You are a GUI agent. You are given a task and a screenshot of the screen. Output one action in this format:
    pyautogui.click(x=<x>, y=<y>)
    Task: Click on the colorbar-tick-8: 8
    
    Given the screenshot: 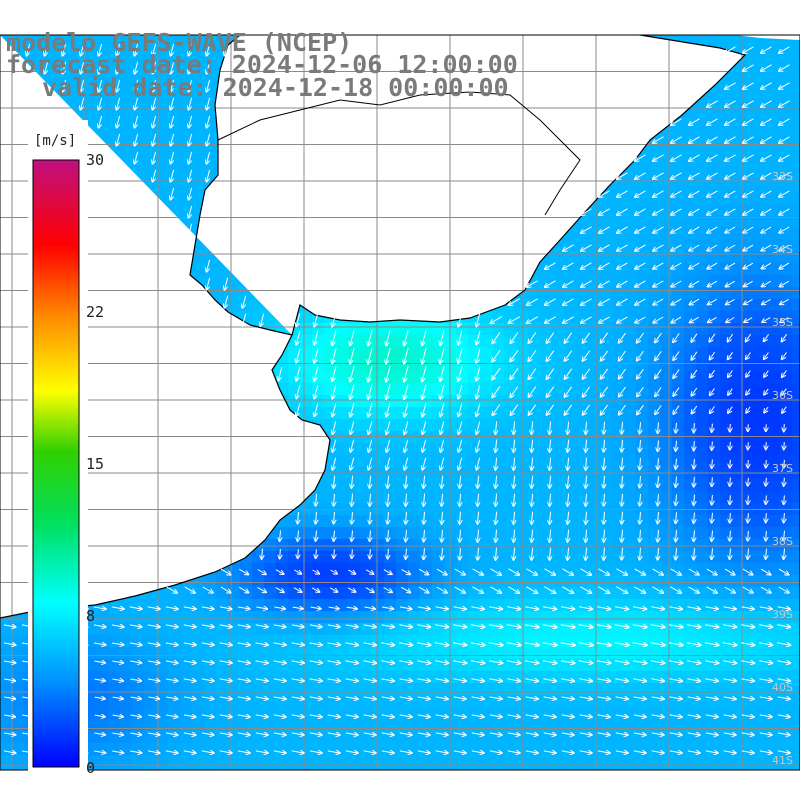 What is the action you would take?
    pyautogui.click(x=91, y=616)
    